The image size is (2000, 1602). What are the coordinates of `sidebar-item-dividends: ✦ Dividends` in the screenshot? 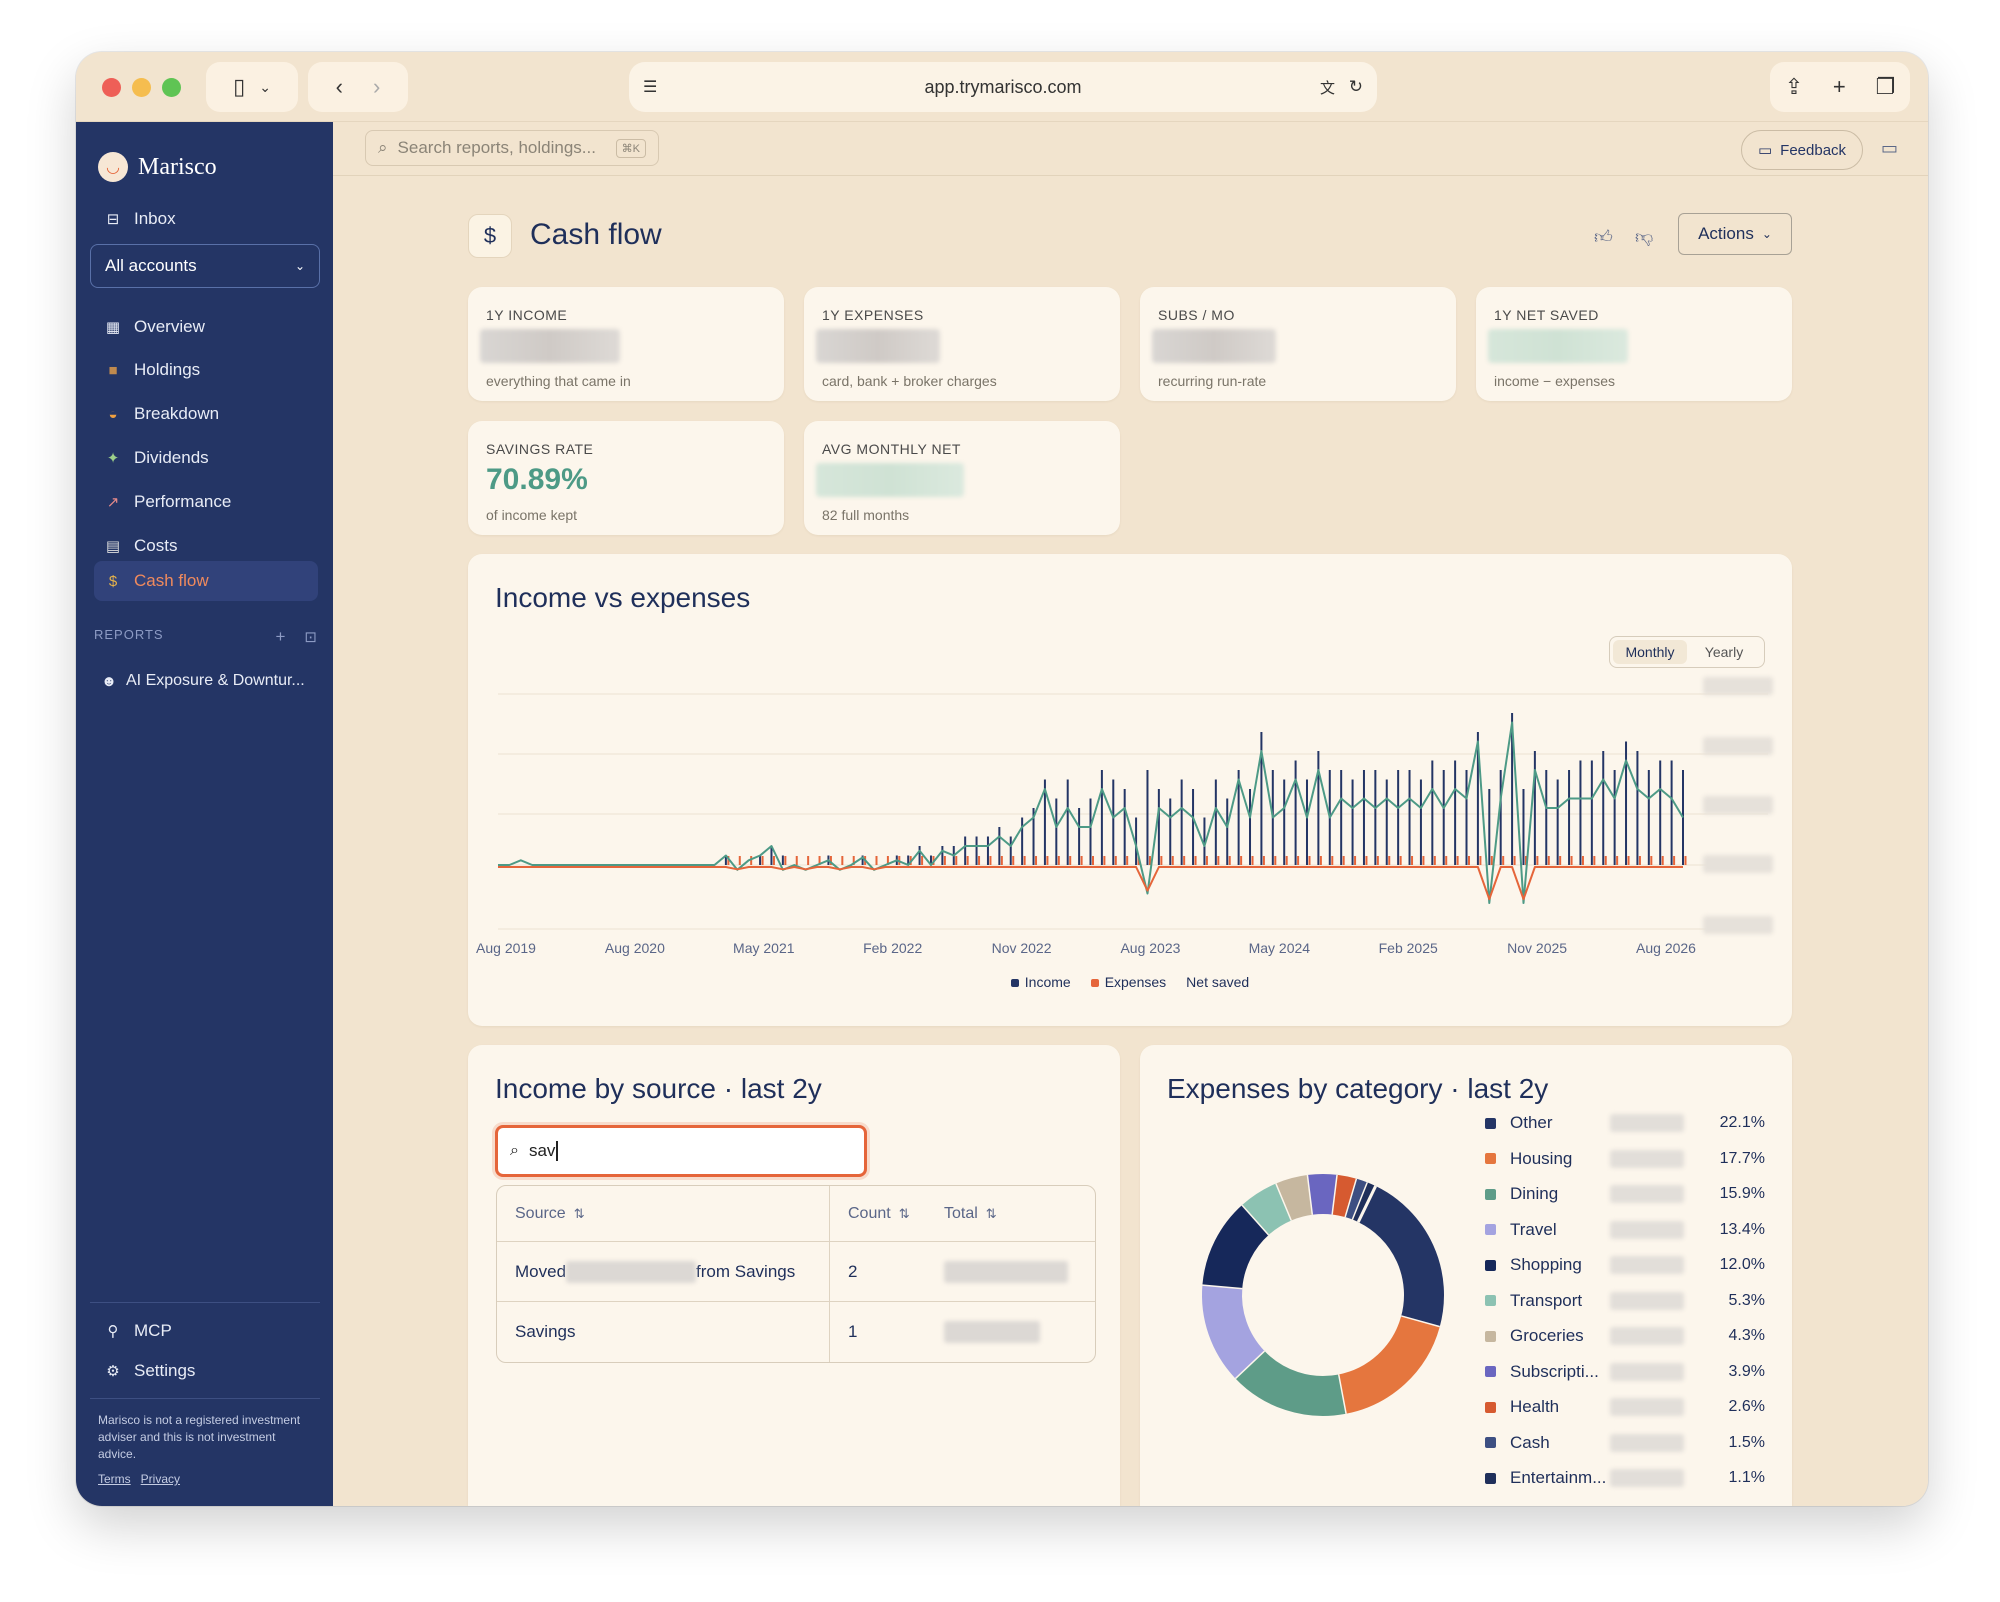 It's located at (206, 458).